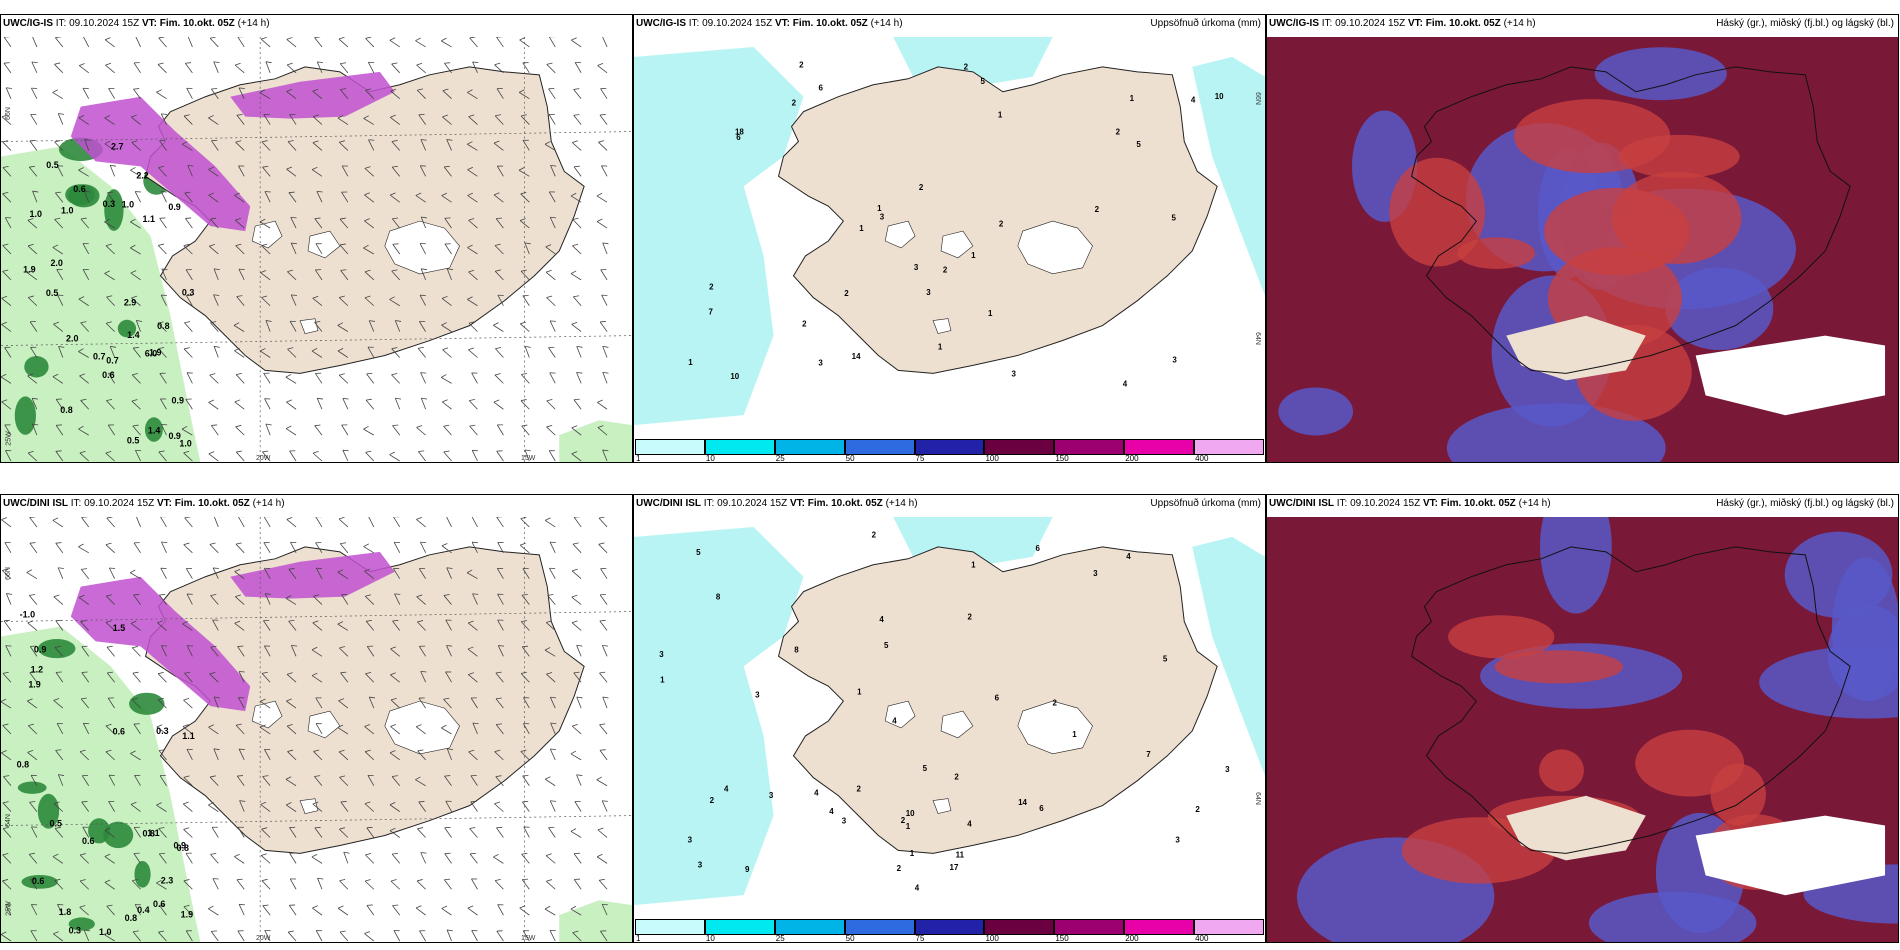 This screenshot has width=1900, height=950. I want to click on precip-area, so click(719, 236).